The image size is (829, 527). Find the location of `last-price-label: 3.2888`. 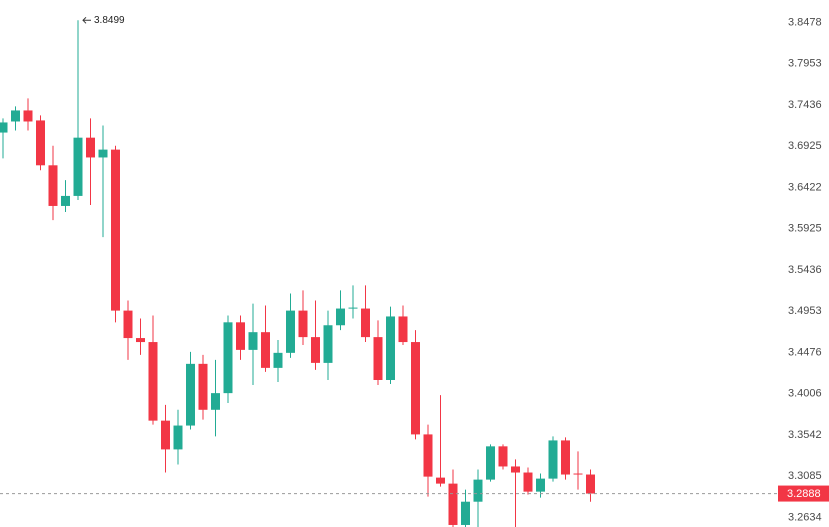

last-price-label: 3.2888 is located at coordinates (804, 494).